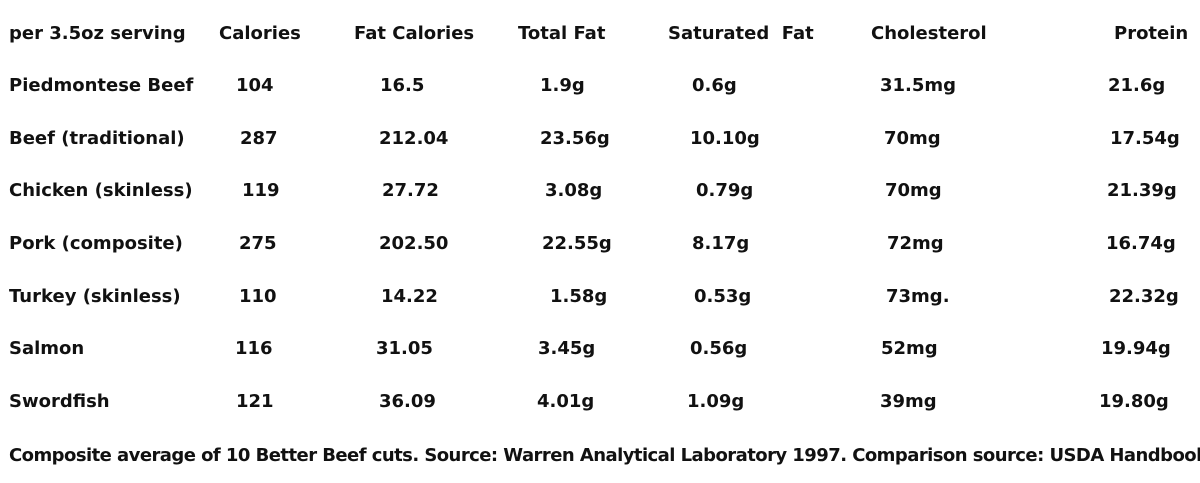 The image size is (1200, 483). I want to click on header-protein: Protein, so click(1151, 33).